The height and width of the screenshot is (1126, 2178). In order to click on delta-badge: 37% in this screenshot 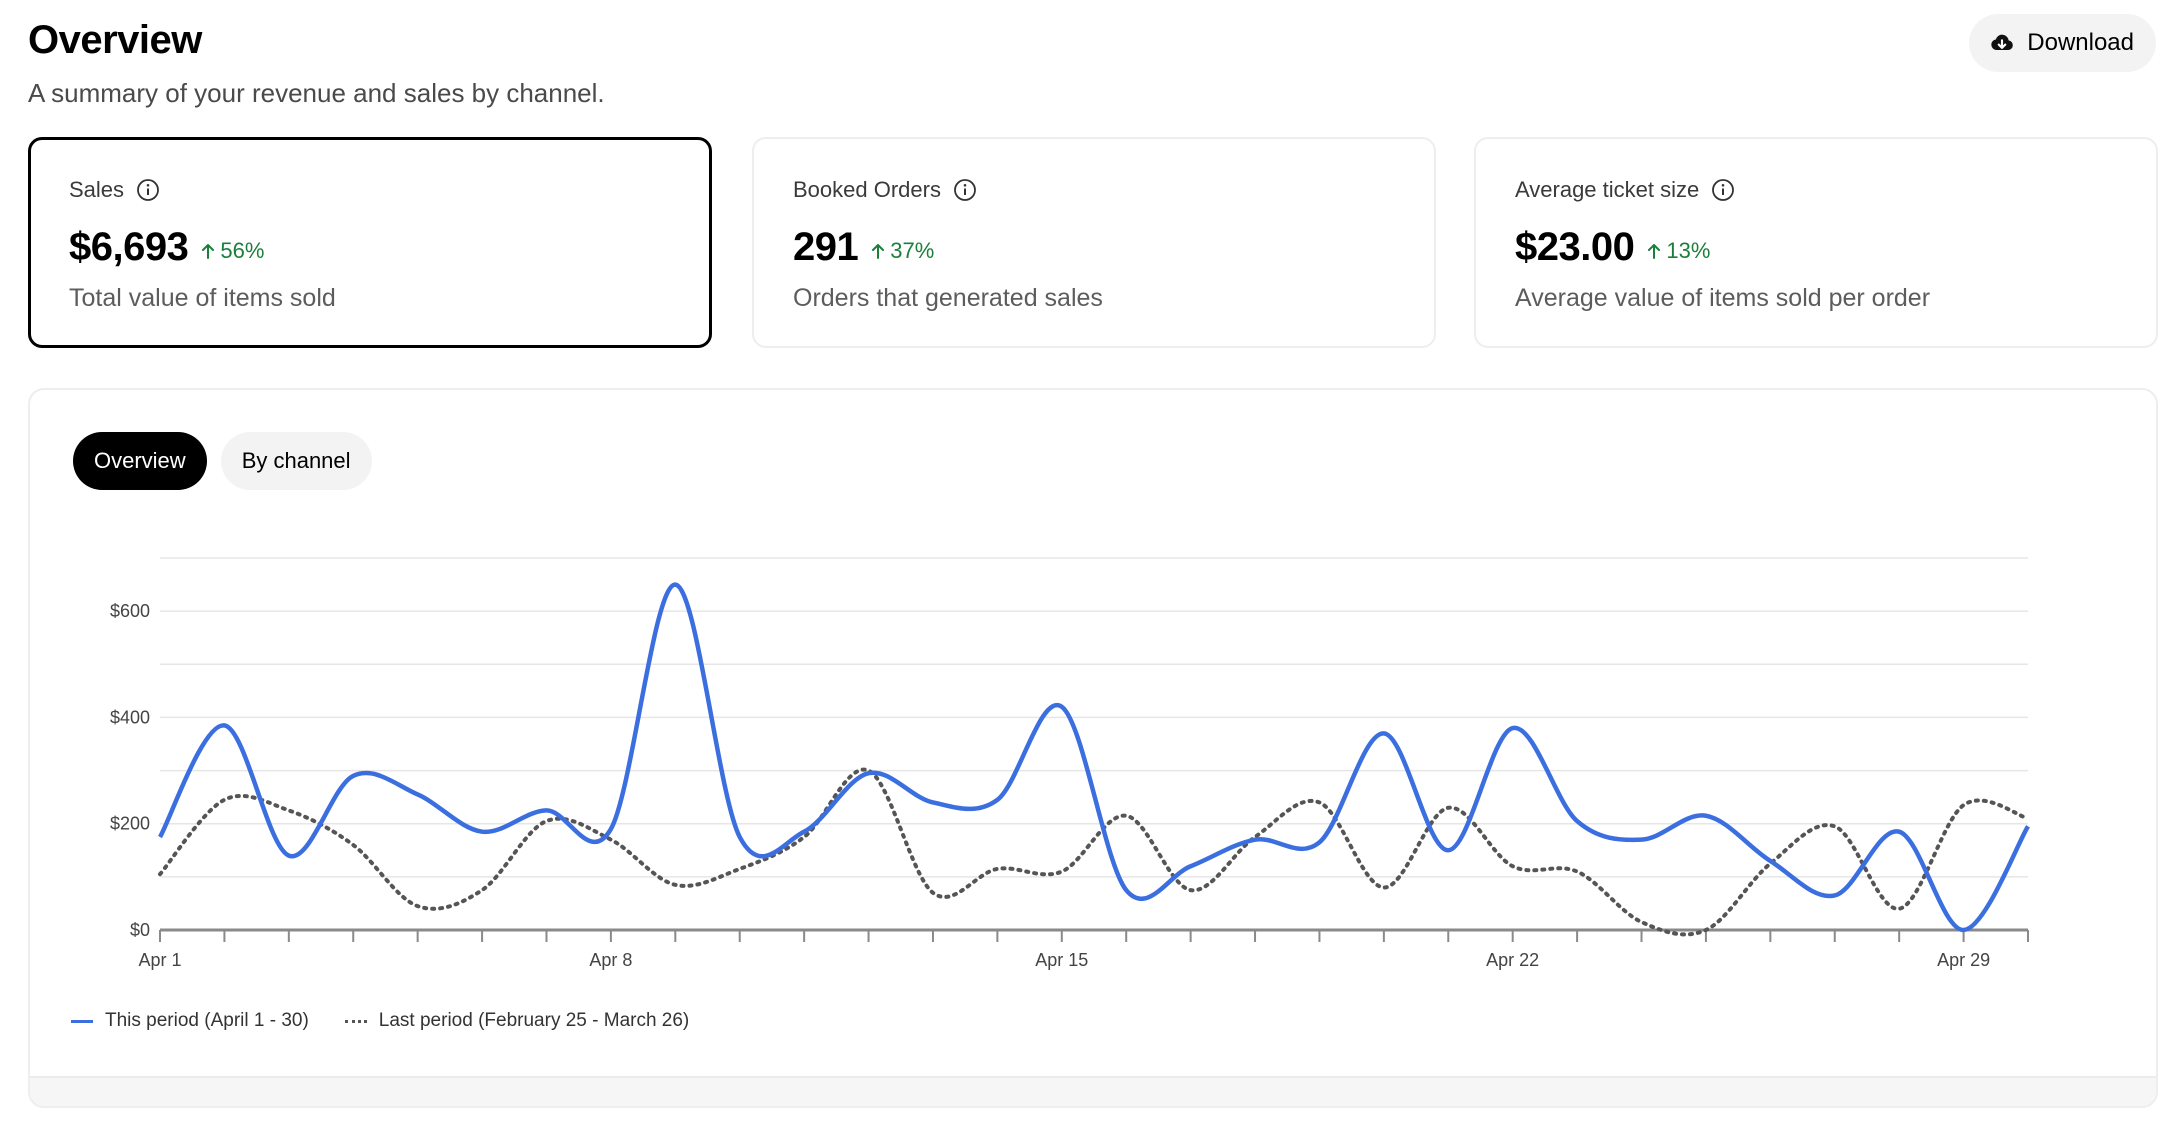, I will do `click(902, 251)`.